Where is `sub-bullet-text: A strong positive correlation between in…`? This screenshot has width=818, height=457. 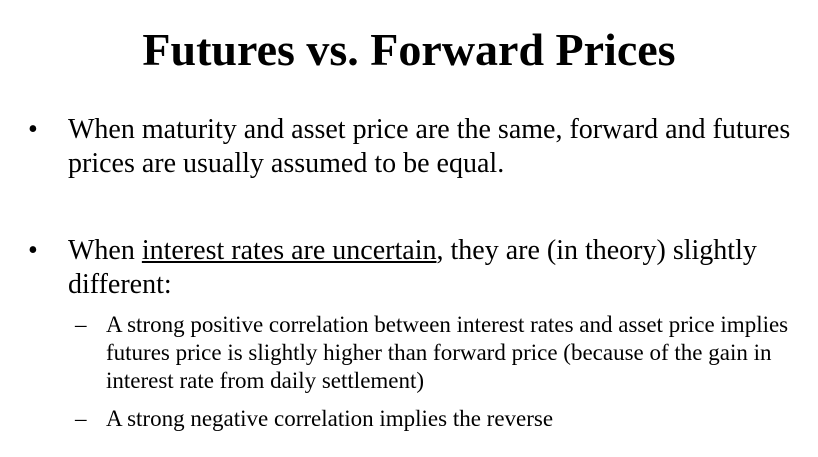 sub-bullet-text: A strong positive correlation between in… is located at coordinates (447, 352).